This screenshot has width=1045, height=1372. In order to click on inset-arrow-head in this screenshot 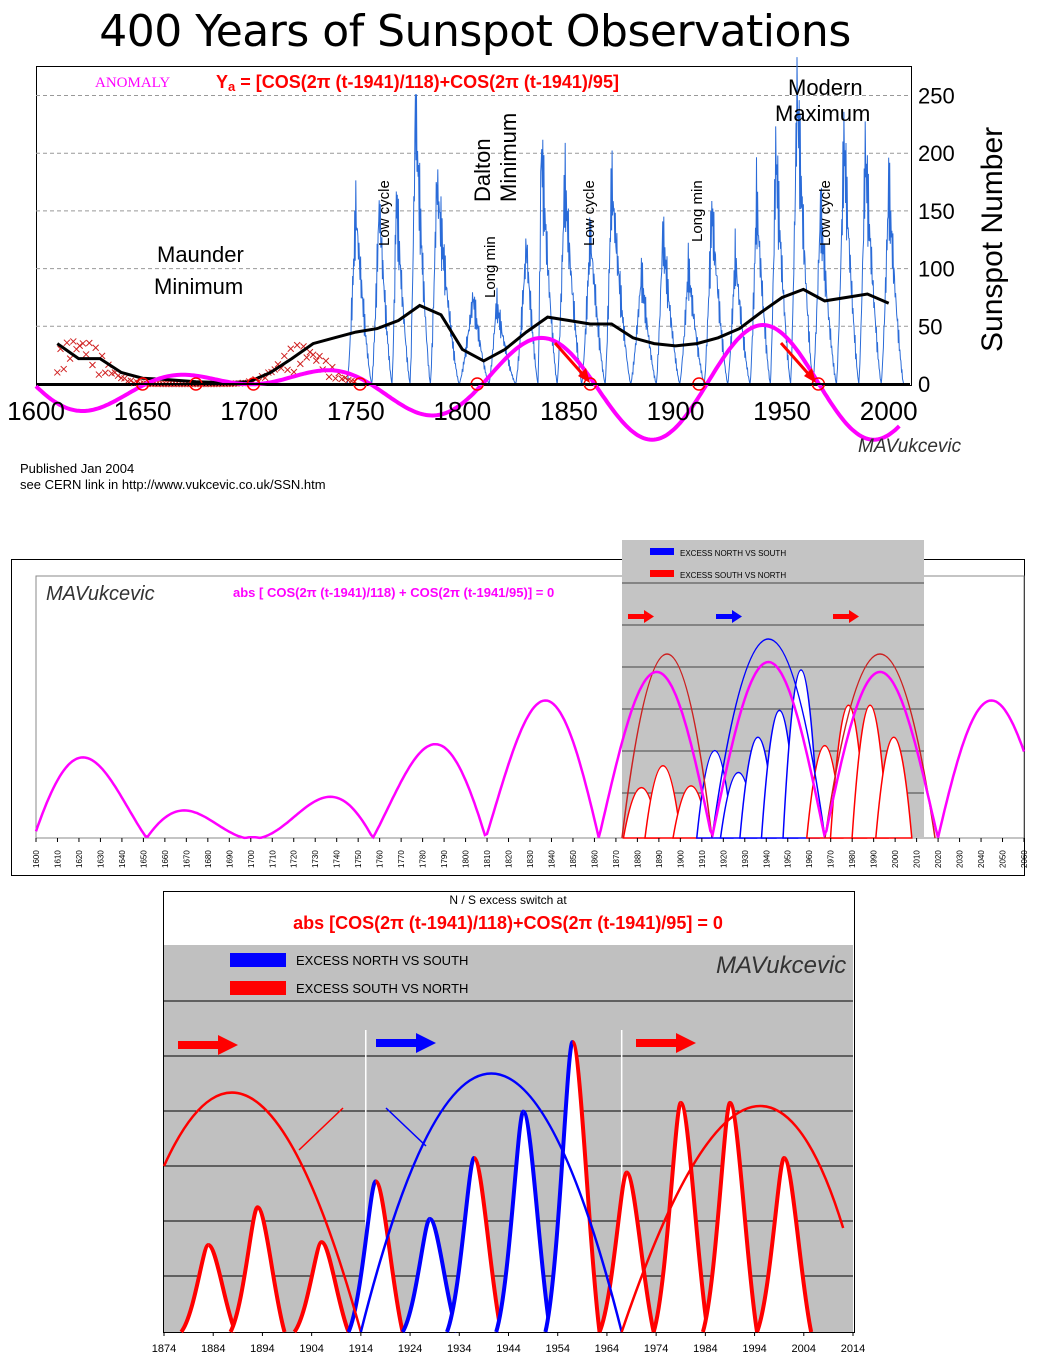, I will do `click(737, 616)`.